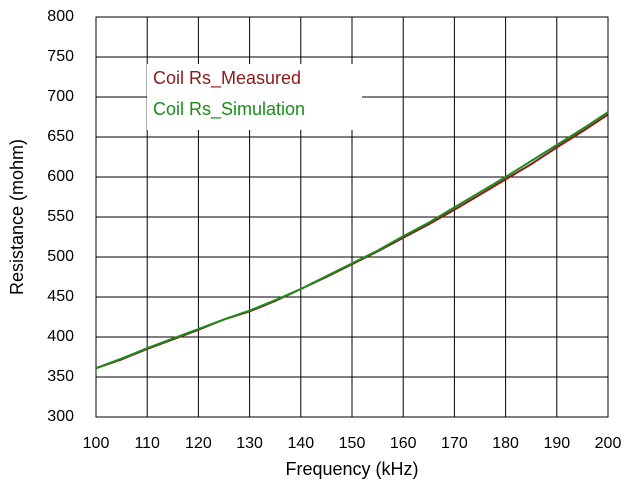 The image size is (627, 490). What do you see at coordinates (96, 443) in the screenshot?
I see `x-tick-label: 100` at bounding box center [96, 443].